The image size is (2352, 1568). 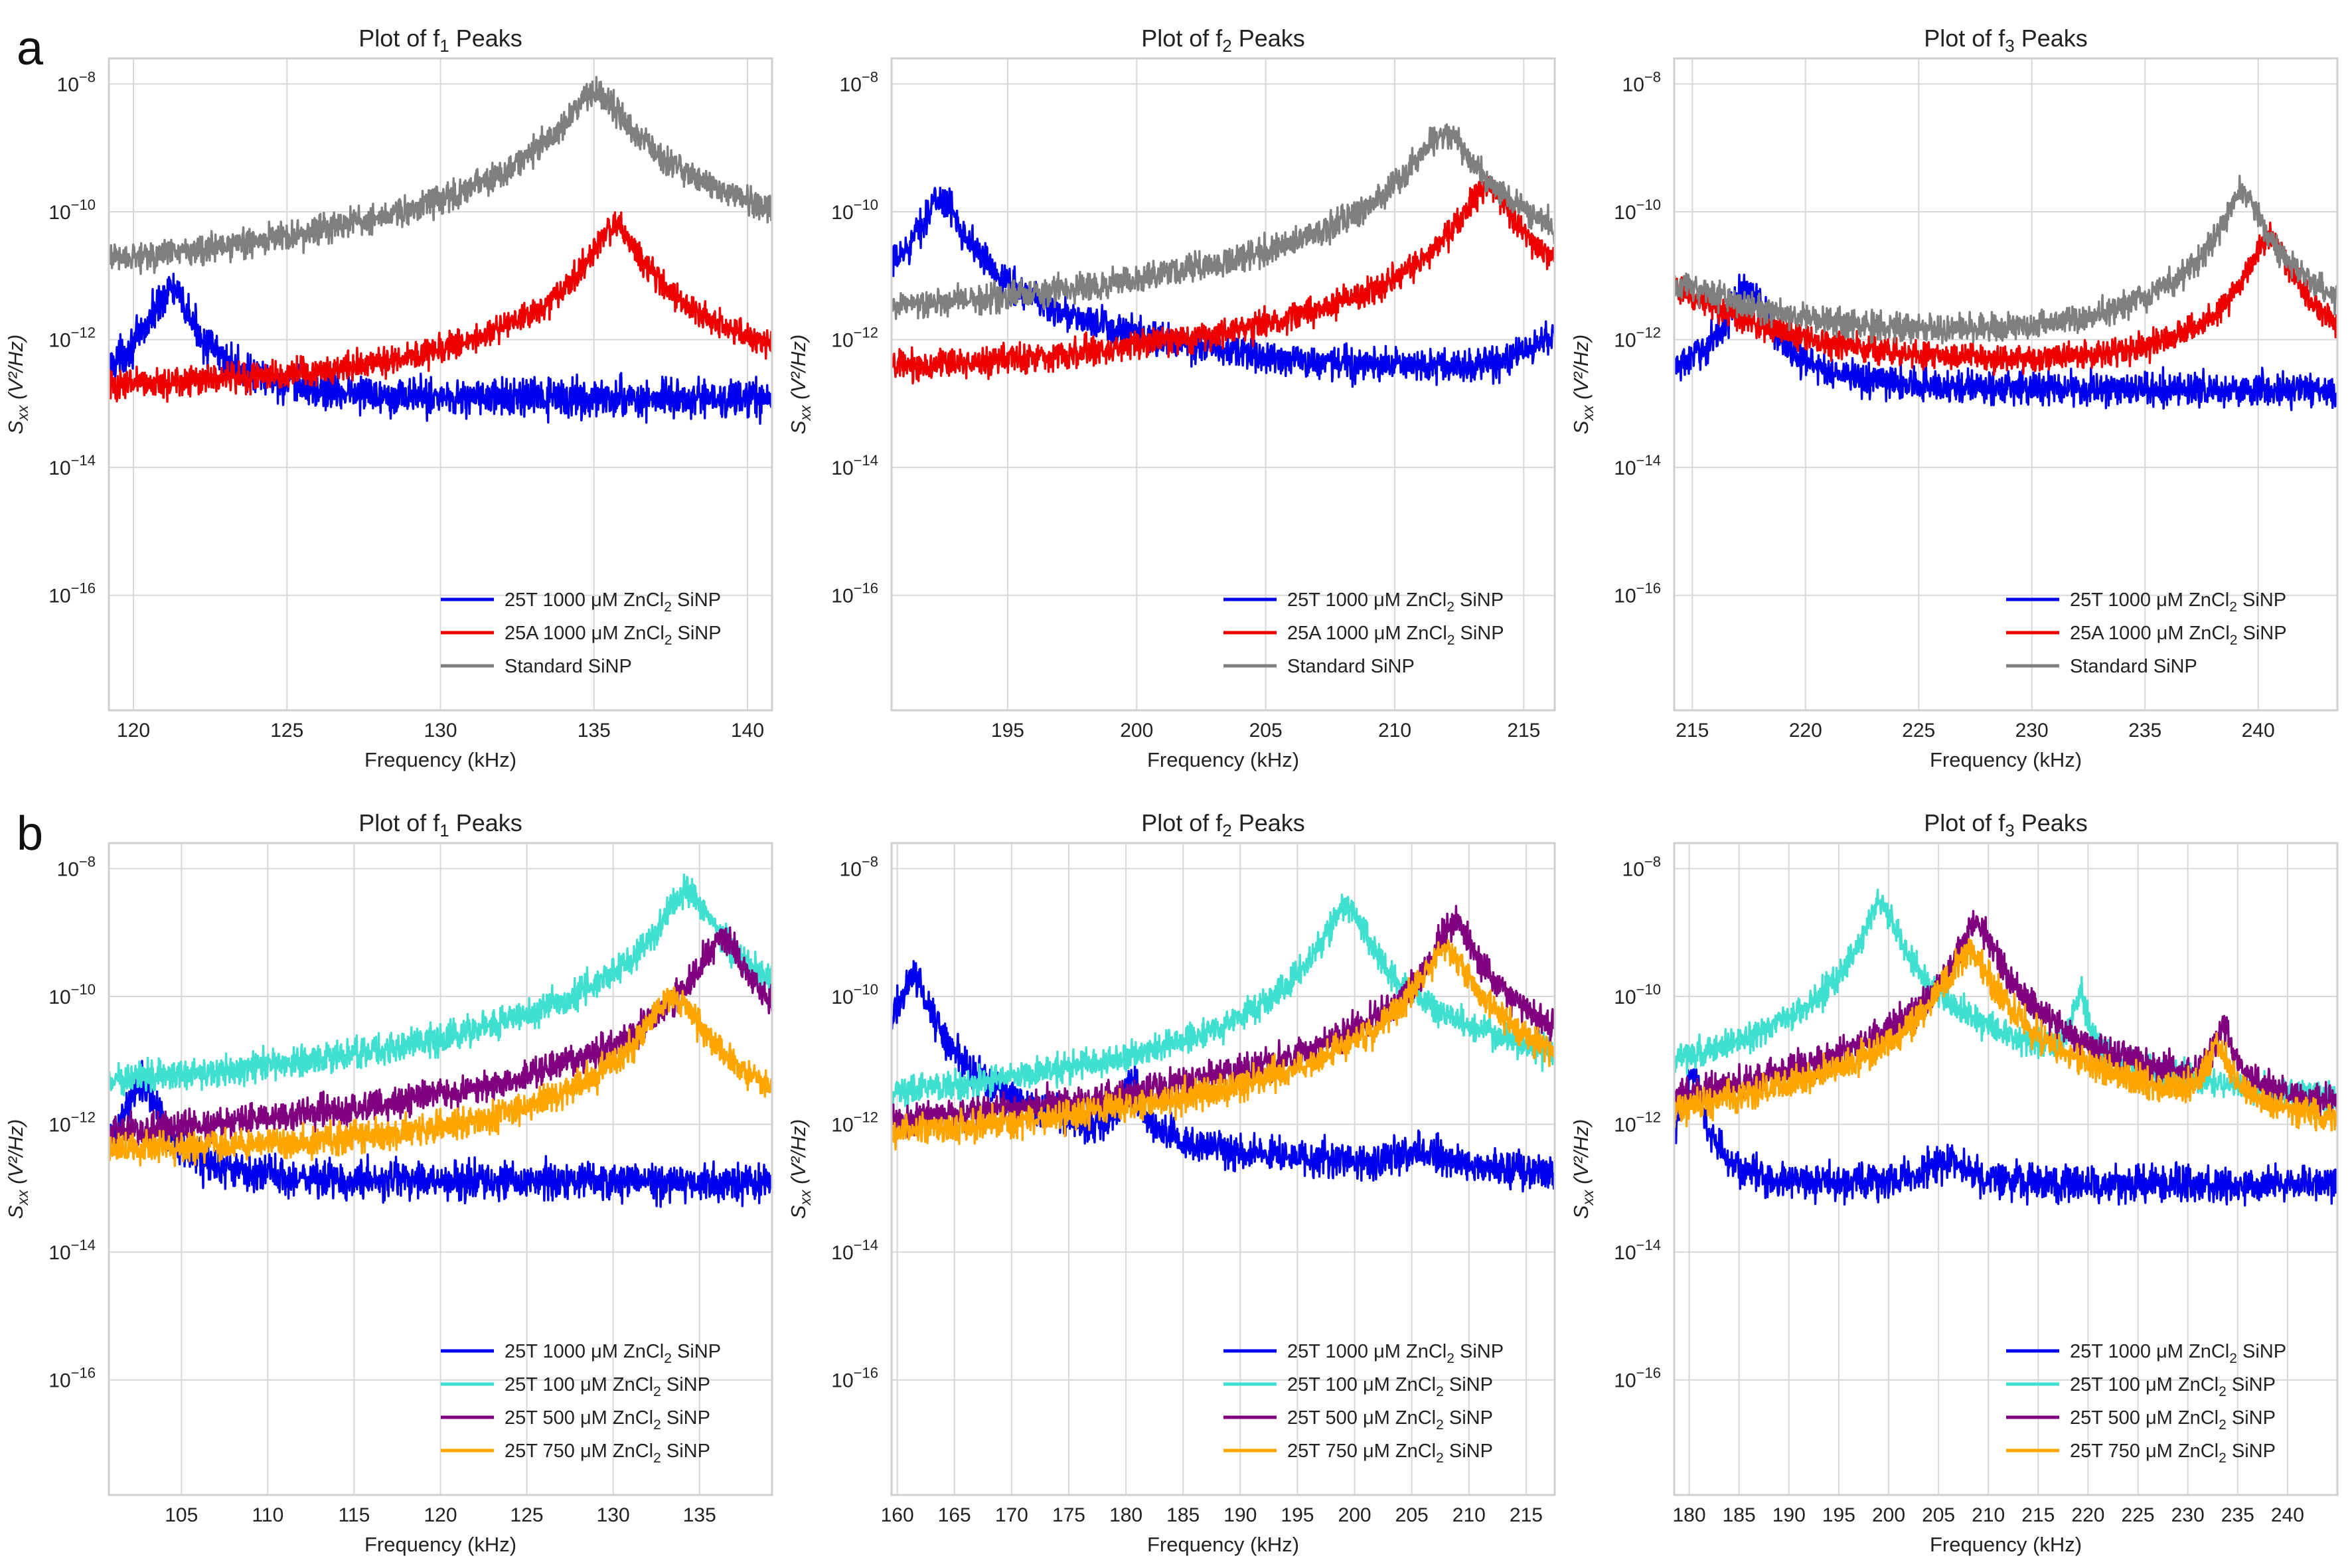 What do you see at coordinates (1690, 1515) in the screenshot?
I see `x-tick-label: 180` at bounding box center [1690, 1515].